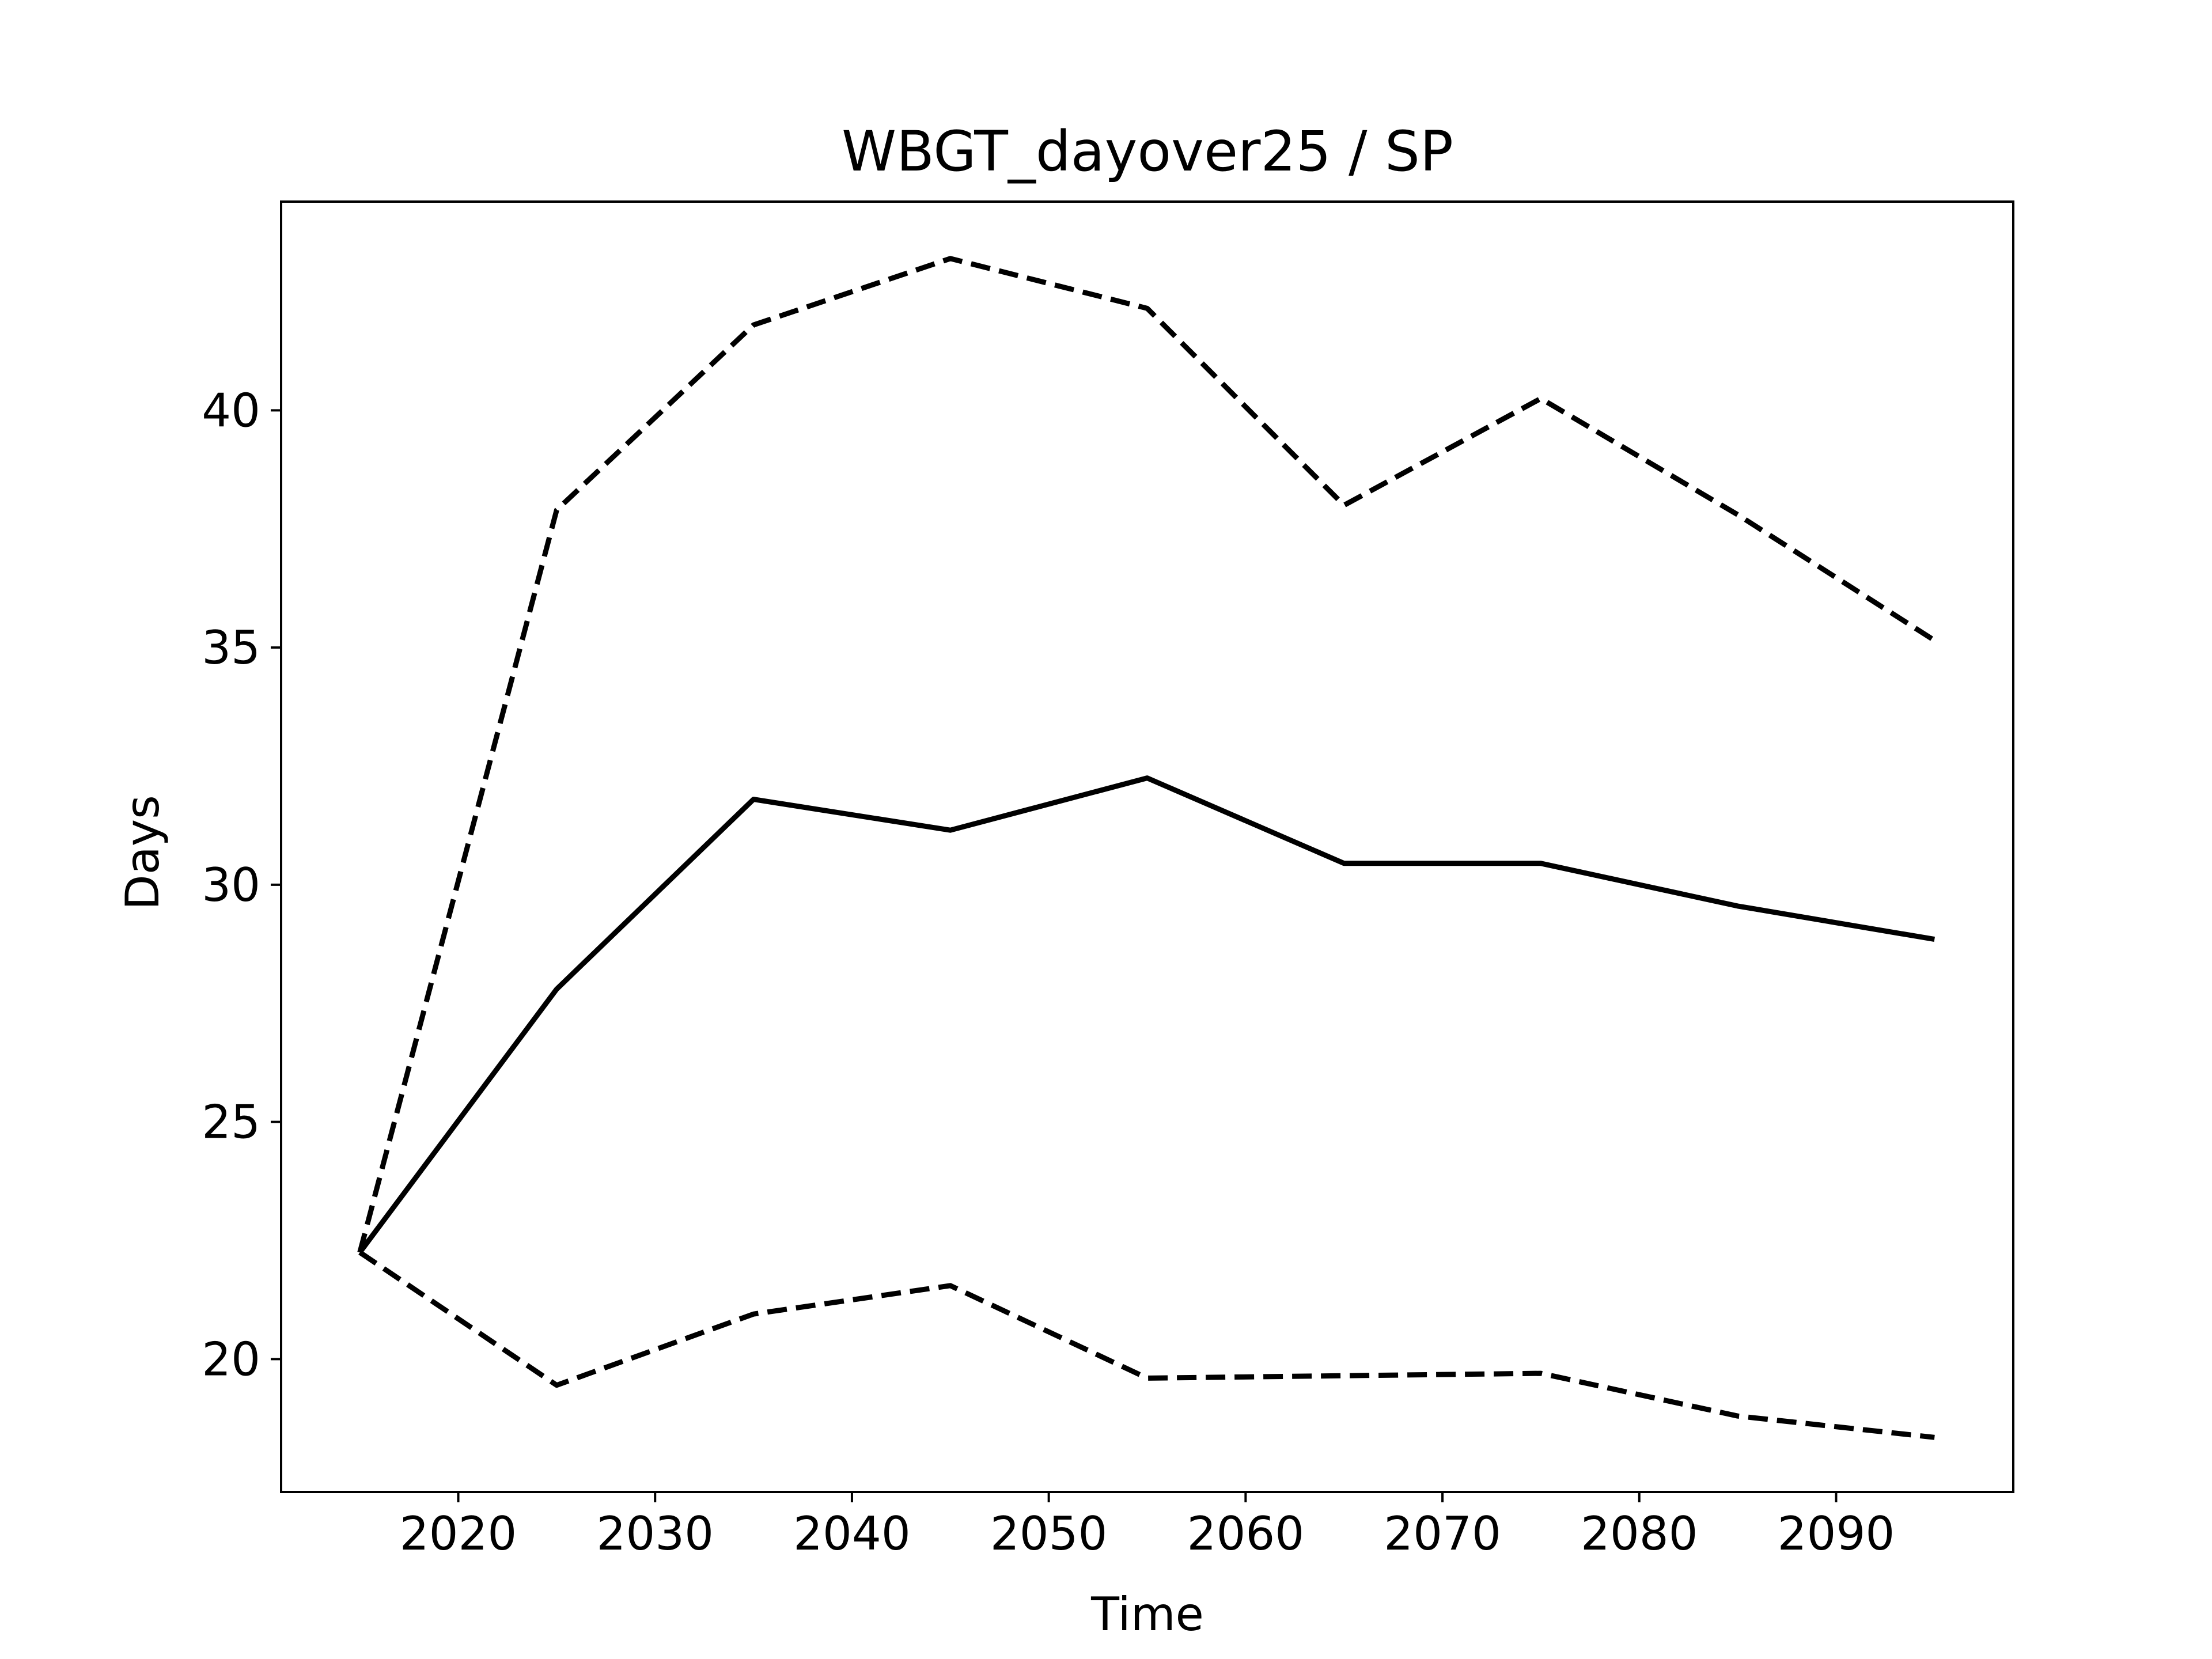 Image resolution: width=2212 pixels, height=1659 pixels. I want to click on y-tick-label: 35, so click(231, 648).